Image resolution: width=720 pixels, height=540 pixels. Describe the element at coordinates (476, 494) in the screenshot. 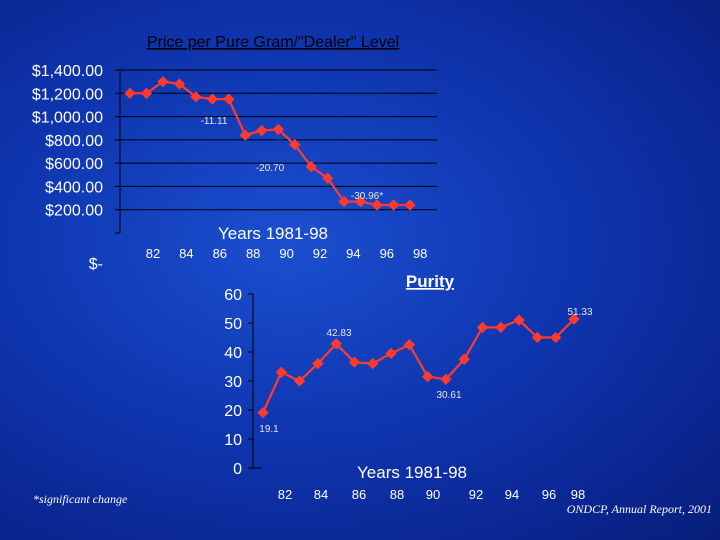

I see `purity-x-tick-label: 92` at that location.